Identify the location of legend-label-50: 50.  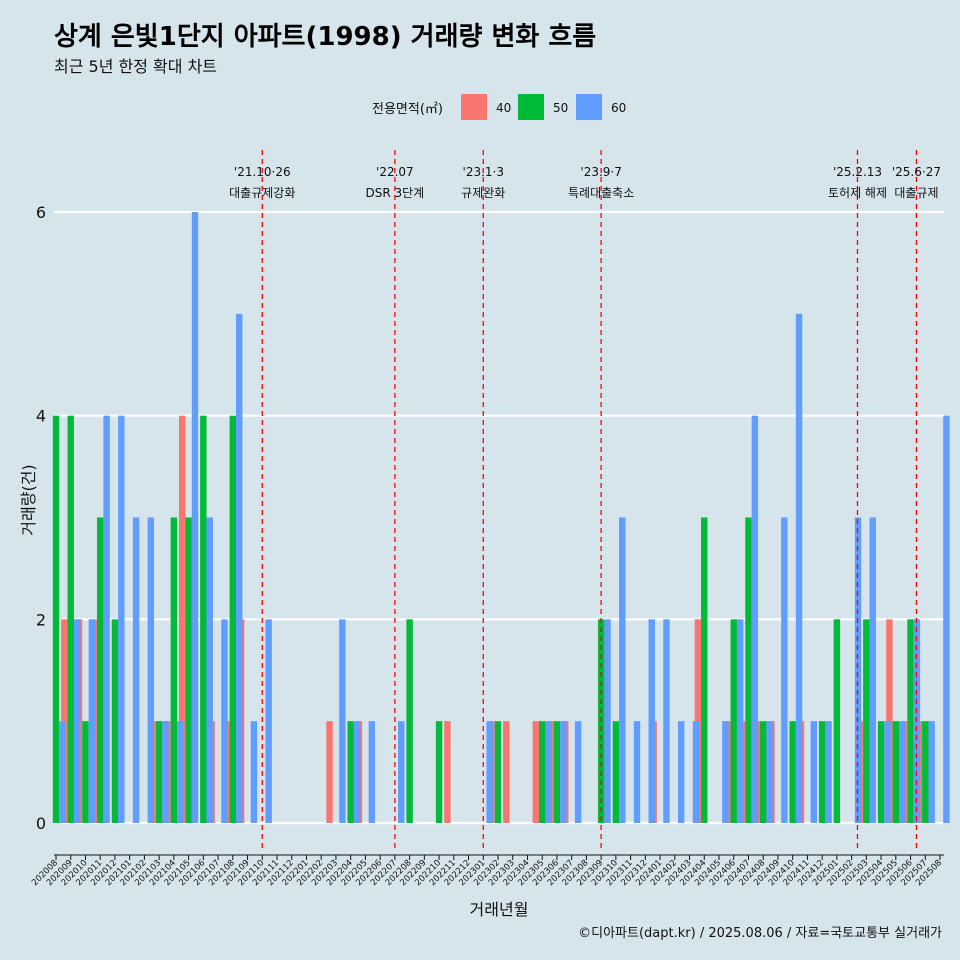
(560, 108).